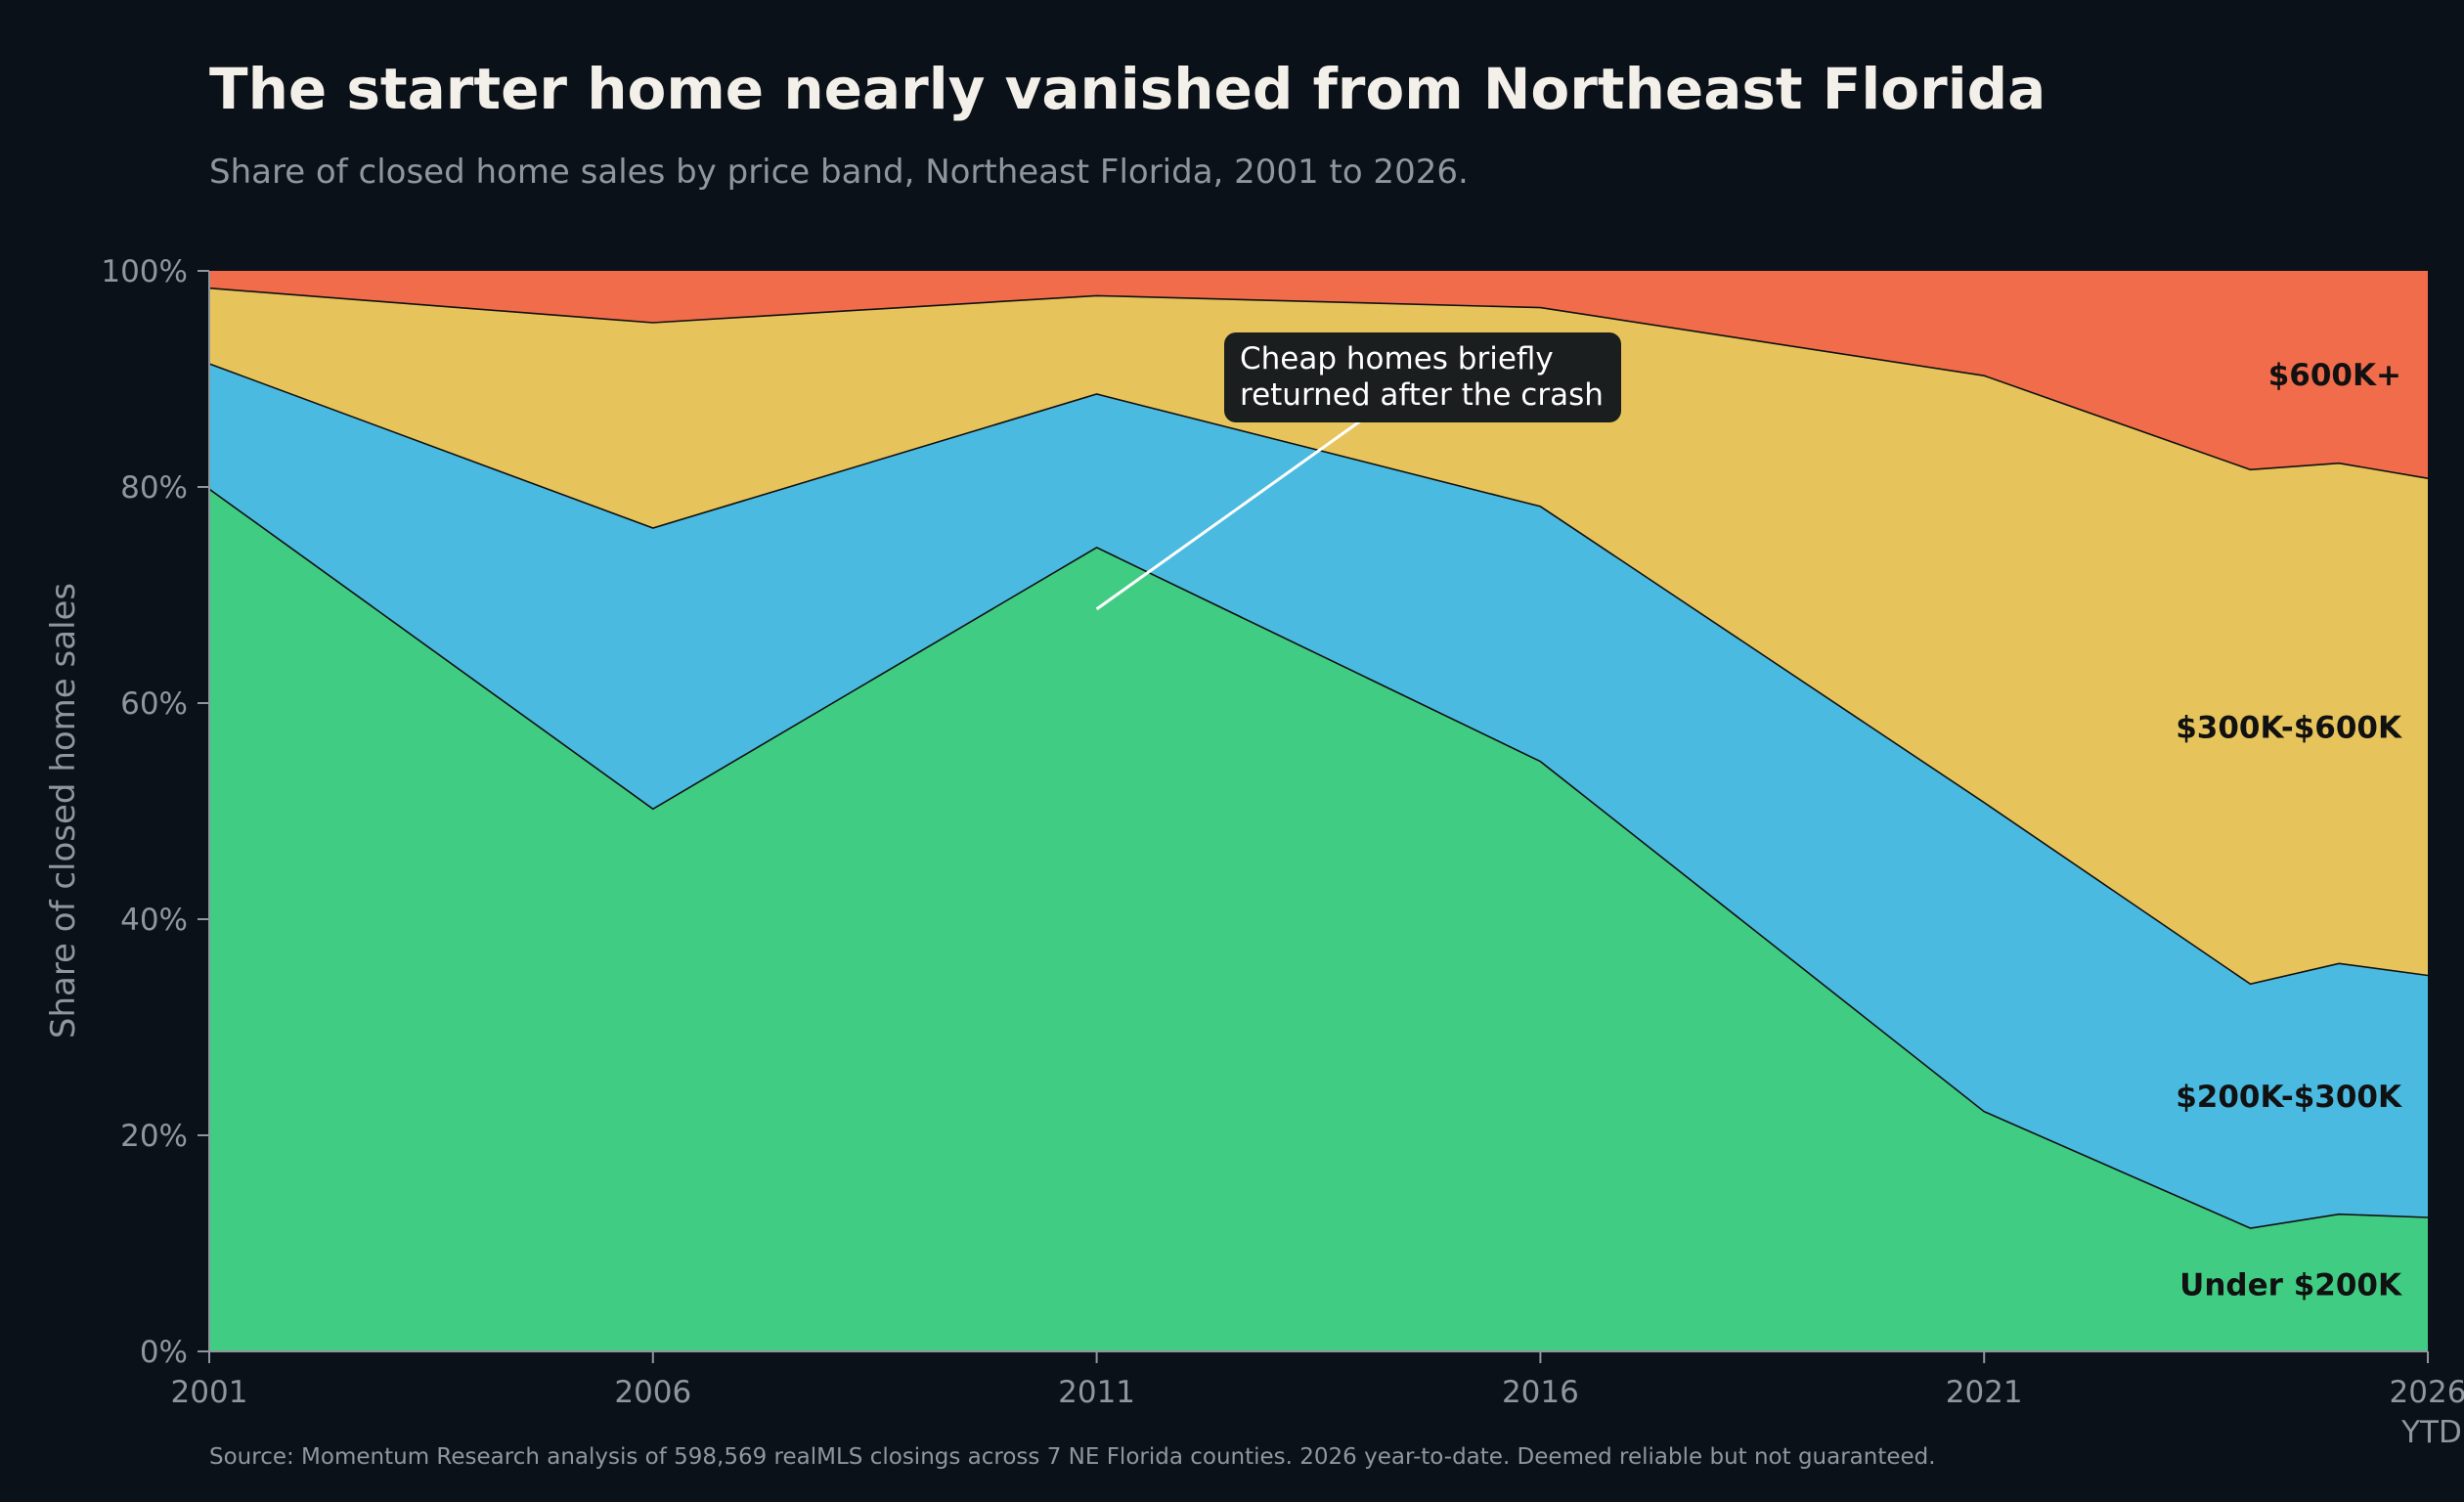 The height and width of the screenshot is (1502, 2464). Describe the element at coordinates (2290, 1285) in the screenshot. I see `band-label-under-200k: Under $200K` at that location.